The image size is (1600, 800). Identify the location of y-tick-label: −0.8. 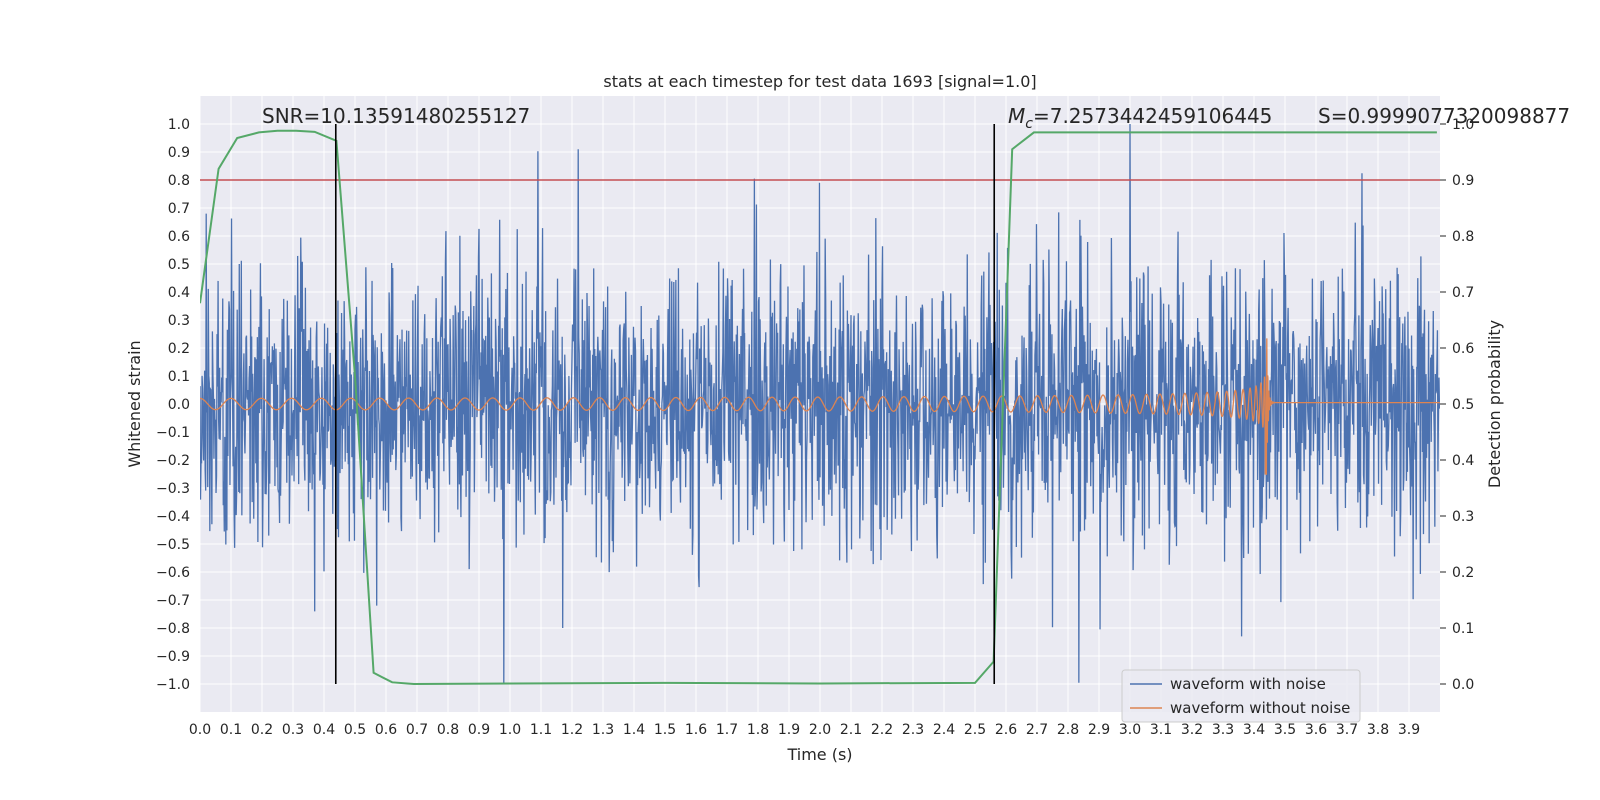
(173, 629).